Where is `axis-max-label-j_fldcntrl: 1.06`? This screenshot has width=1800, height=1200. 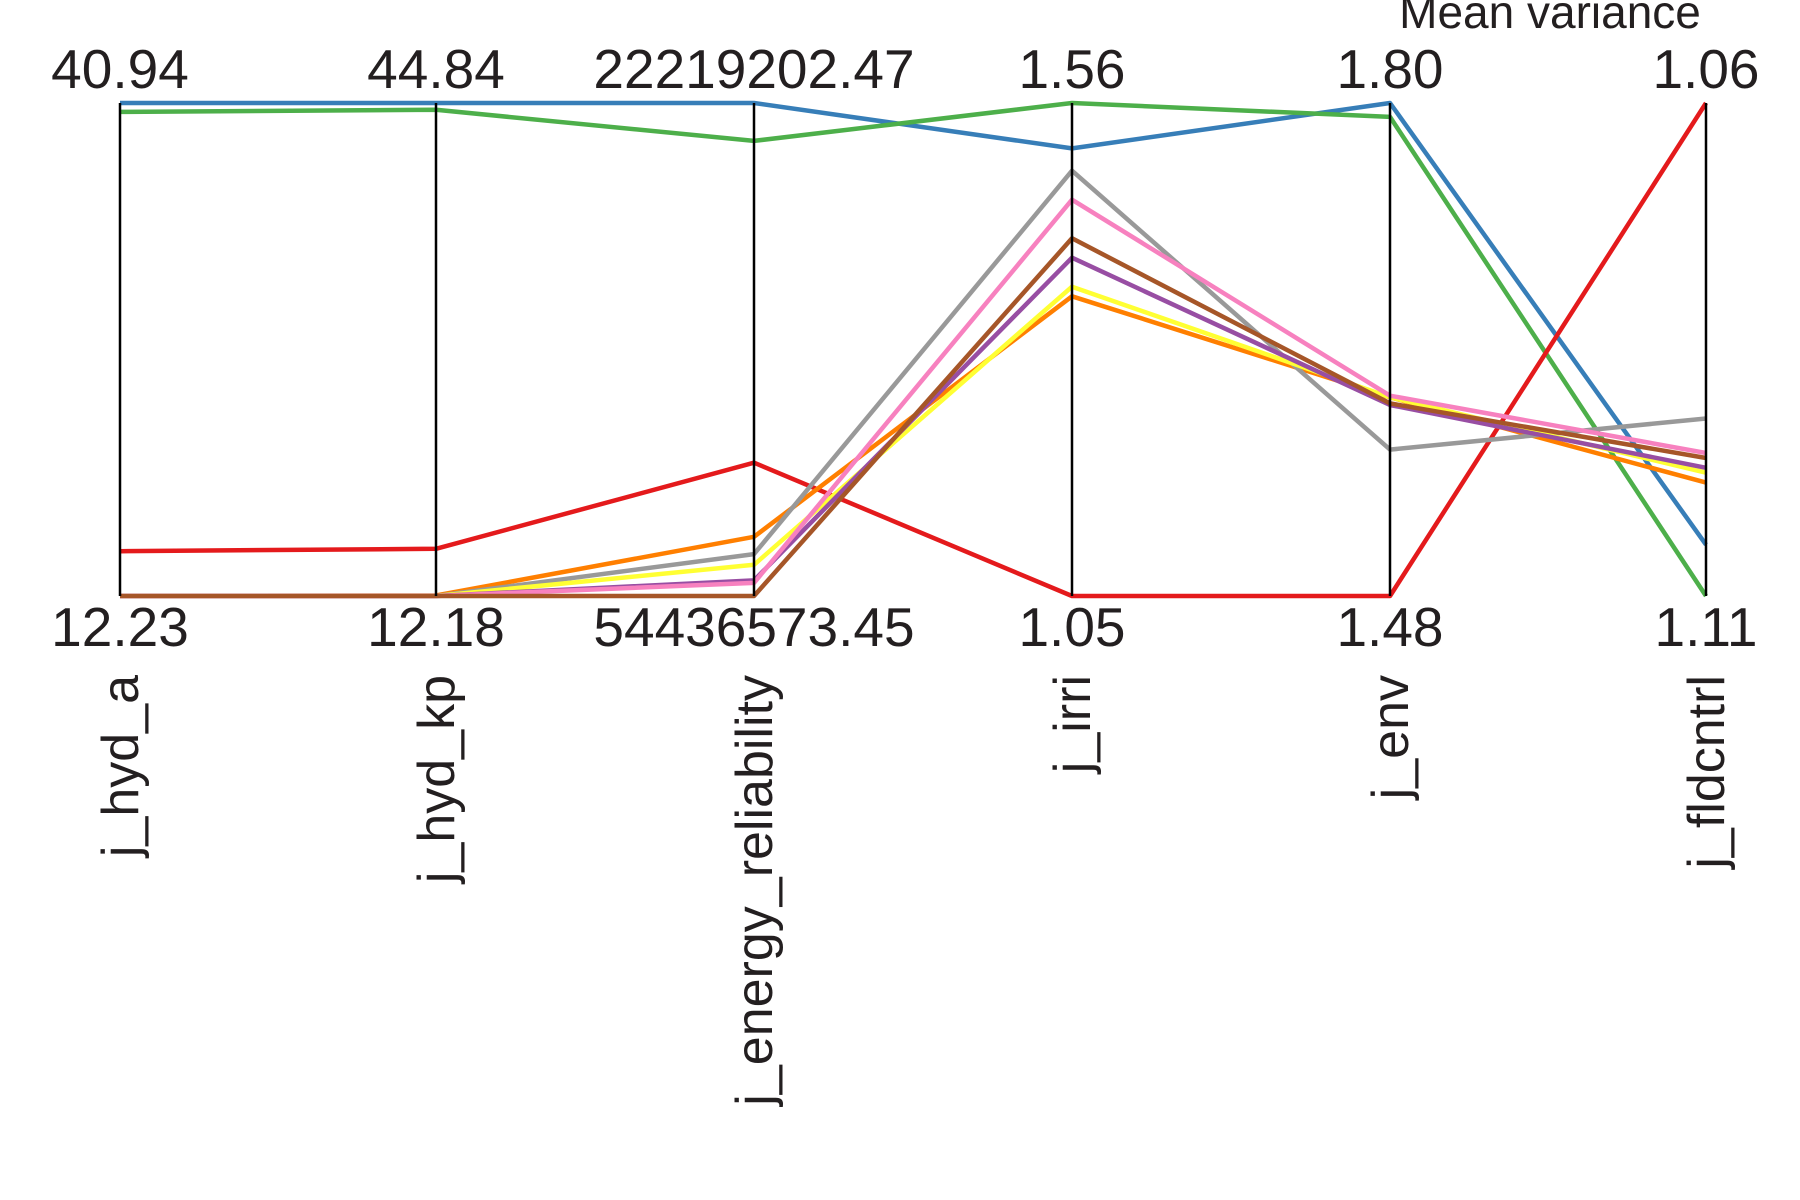
axis-max-label-j_fldcntrl: 1.06 is located at coordinates (1705, 69).